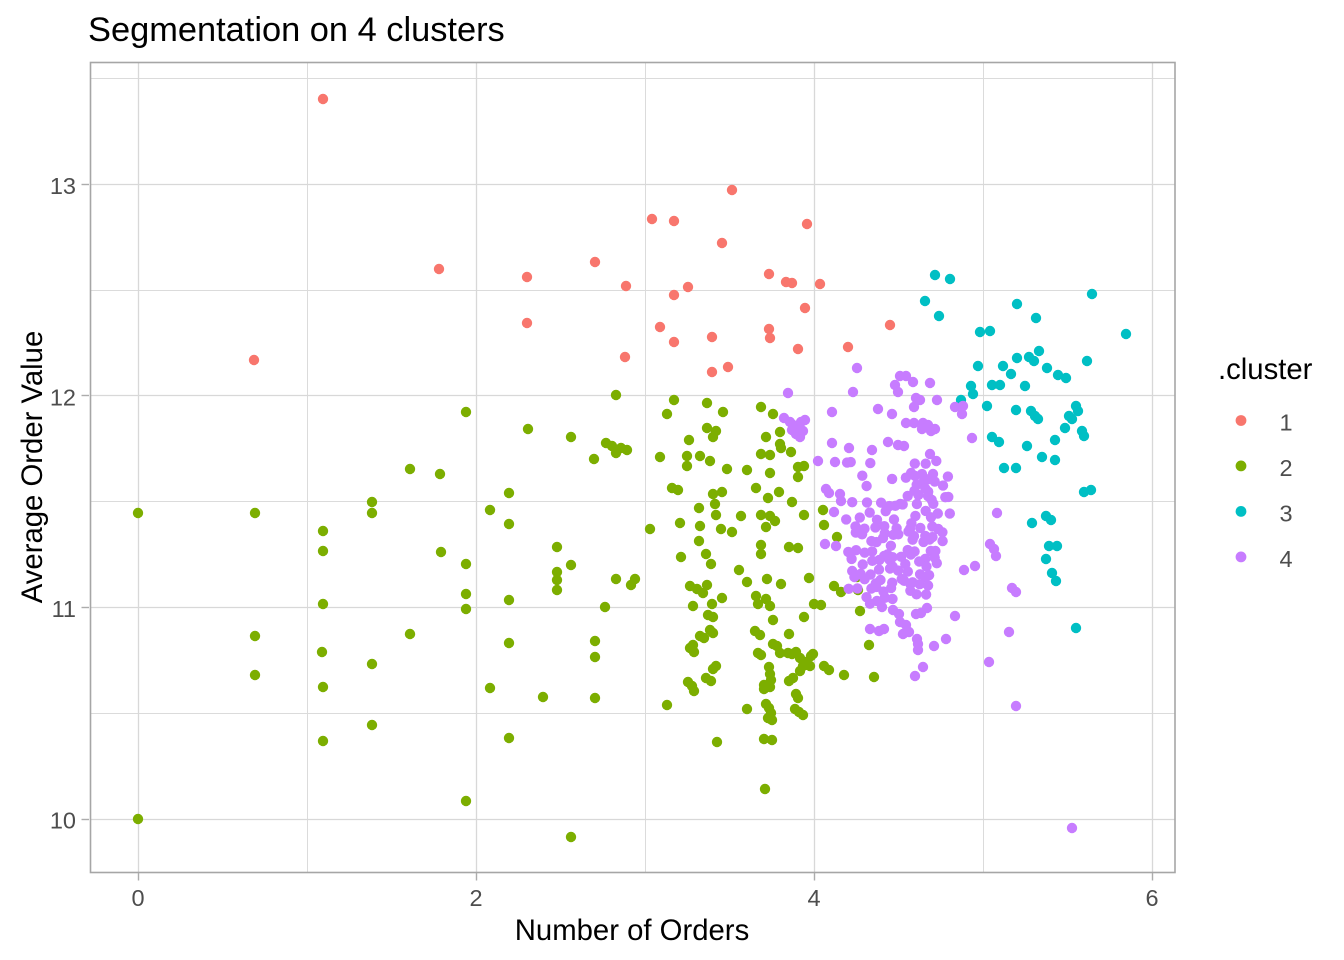  Describe the element at coordinates (1265, 369) in the screenshot. I see `svg-text: .cluster` at that location.